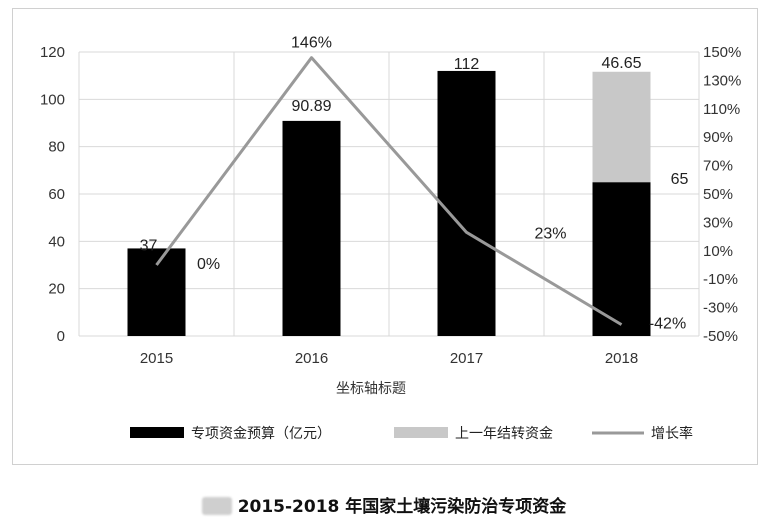  What do you see at coordinates (311, 358) in the screenshot?
I see `x-tick-label: 2016` at bounding box center [311, 358].